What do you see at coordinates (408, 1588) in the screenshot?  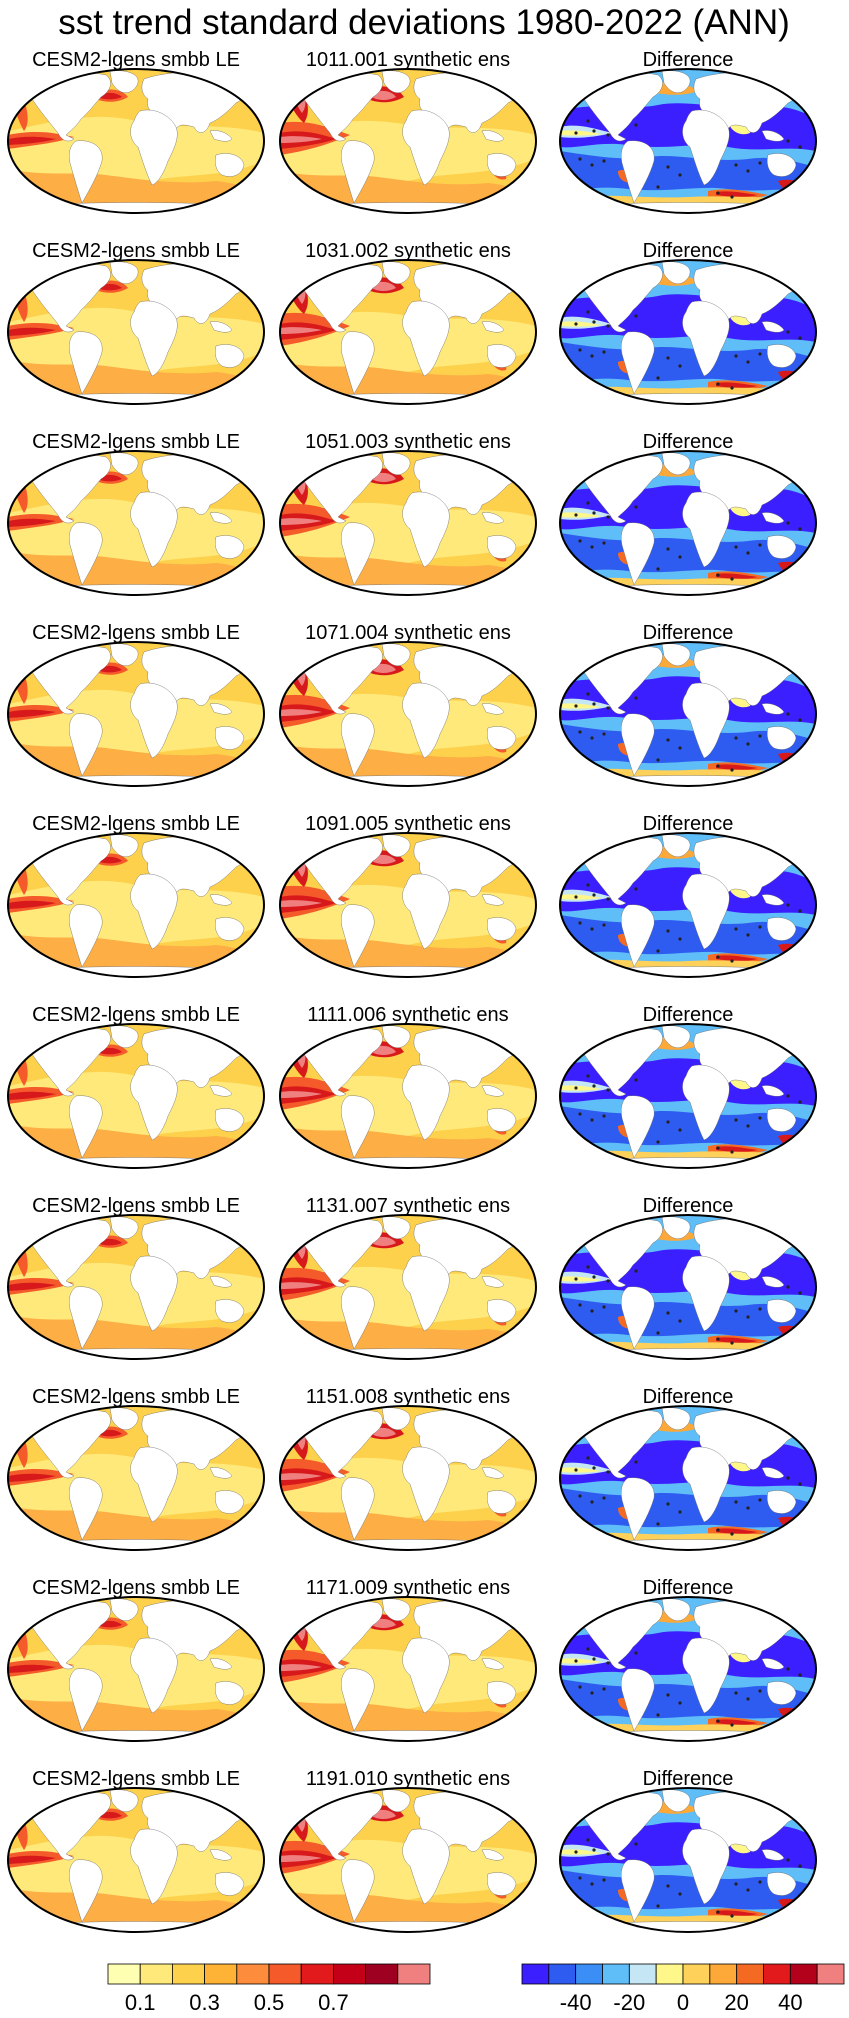 I see `panel-title-middle: 1171.009 synthetic ens` at bounding box center [408, 1588].